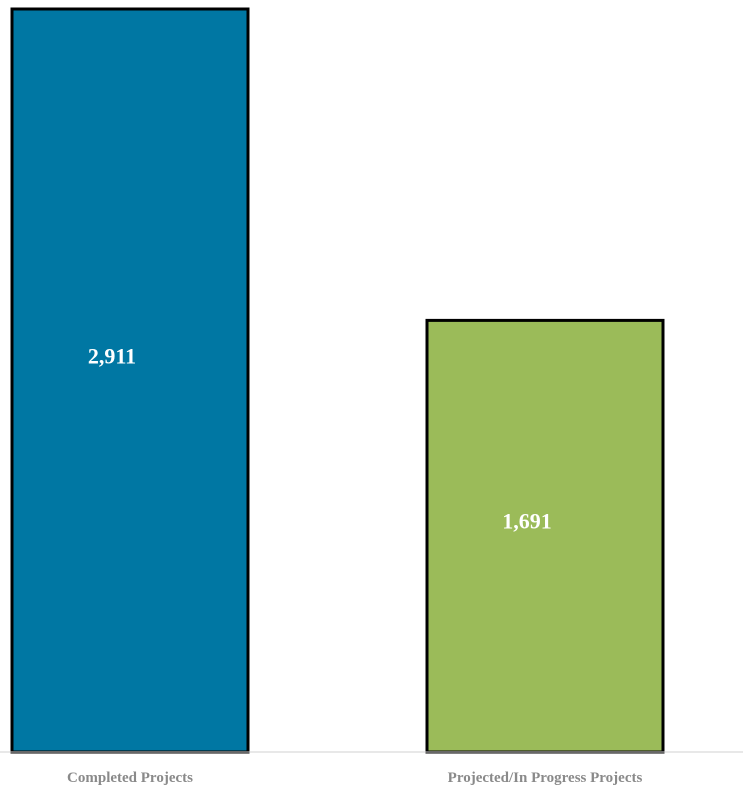  Describe the element at coordinates (130, 778) in the screenshot. I see `category-label-1: Completed Projects` at that location.